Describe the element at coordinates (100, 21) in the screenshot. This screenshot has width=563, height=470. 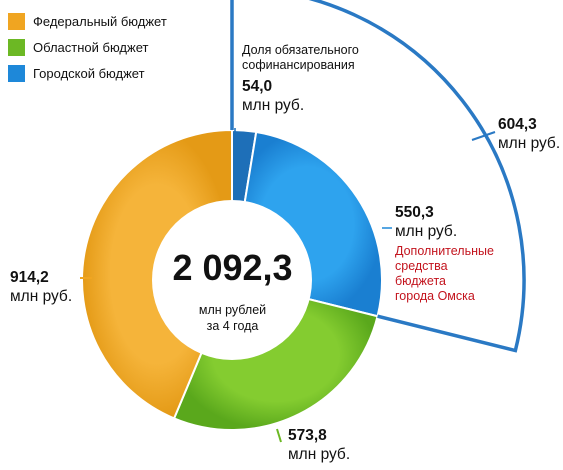
I see `legend-label-federal: Федеральный бюджет` at that location.